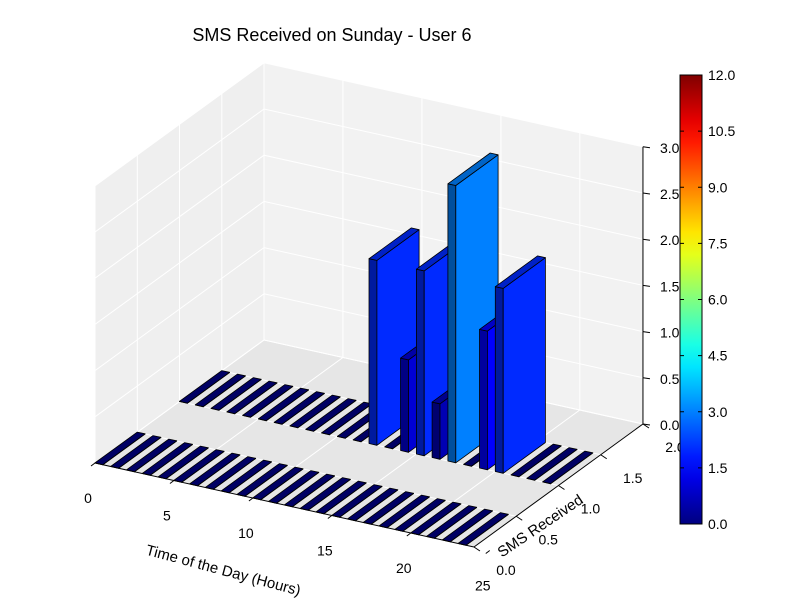  I want to click on z-tick-label: 2.0, so click(670, 240).